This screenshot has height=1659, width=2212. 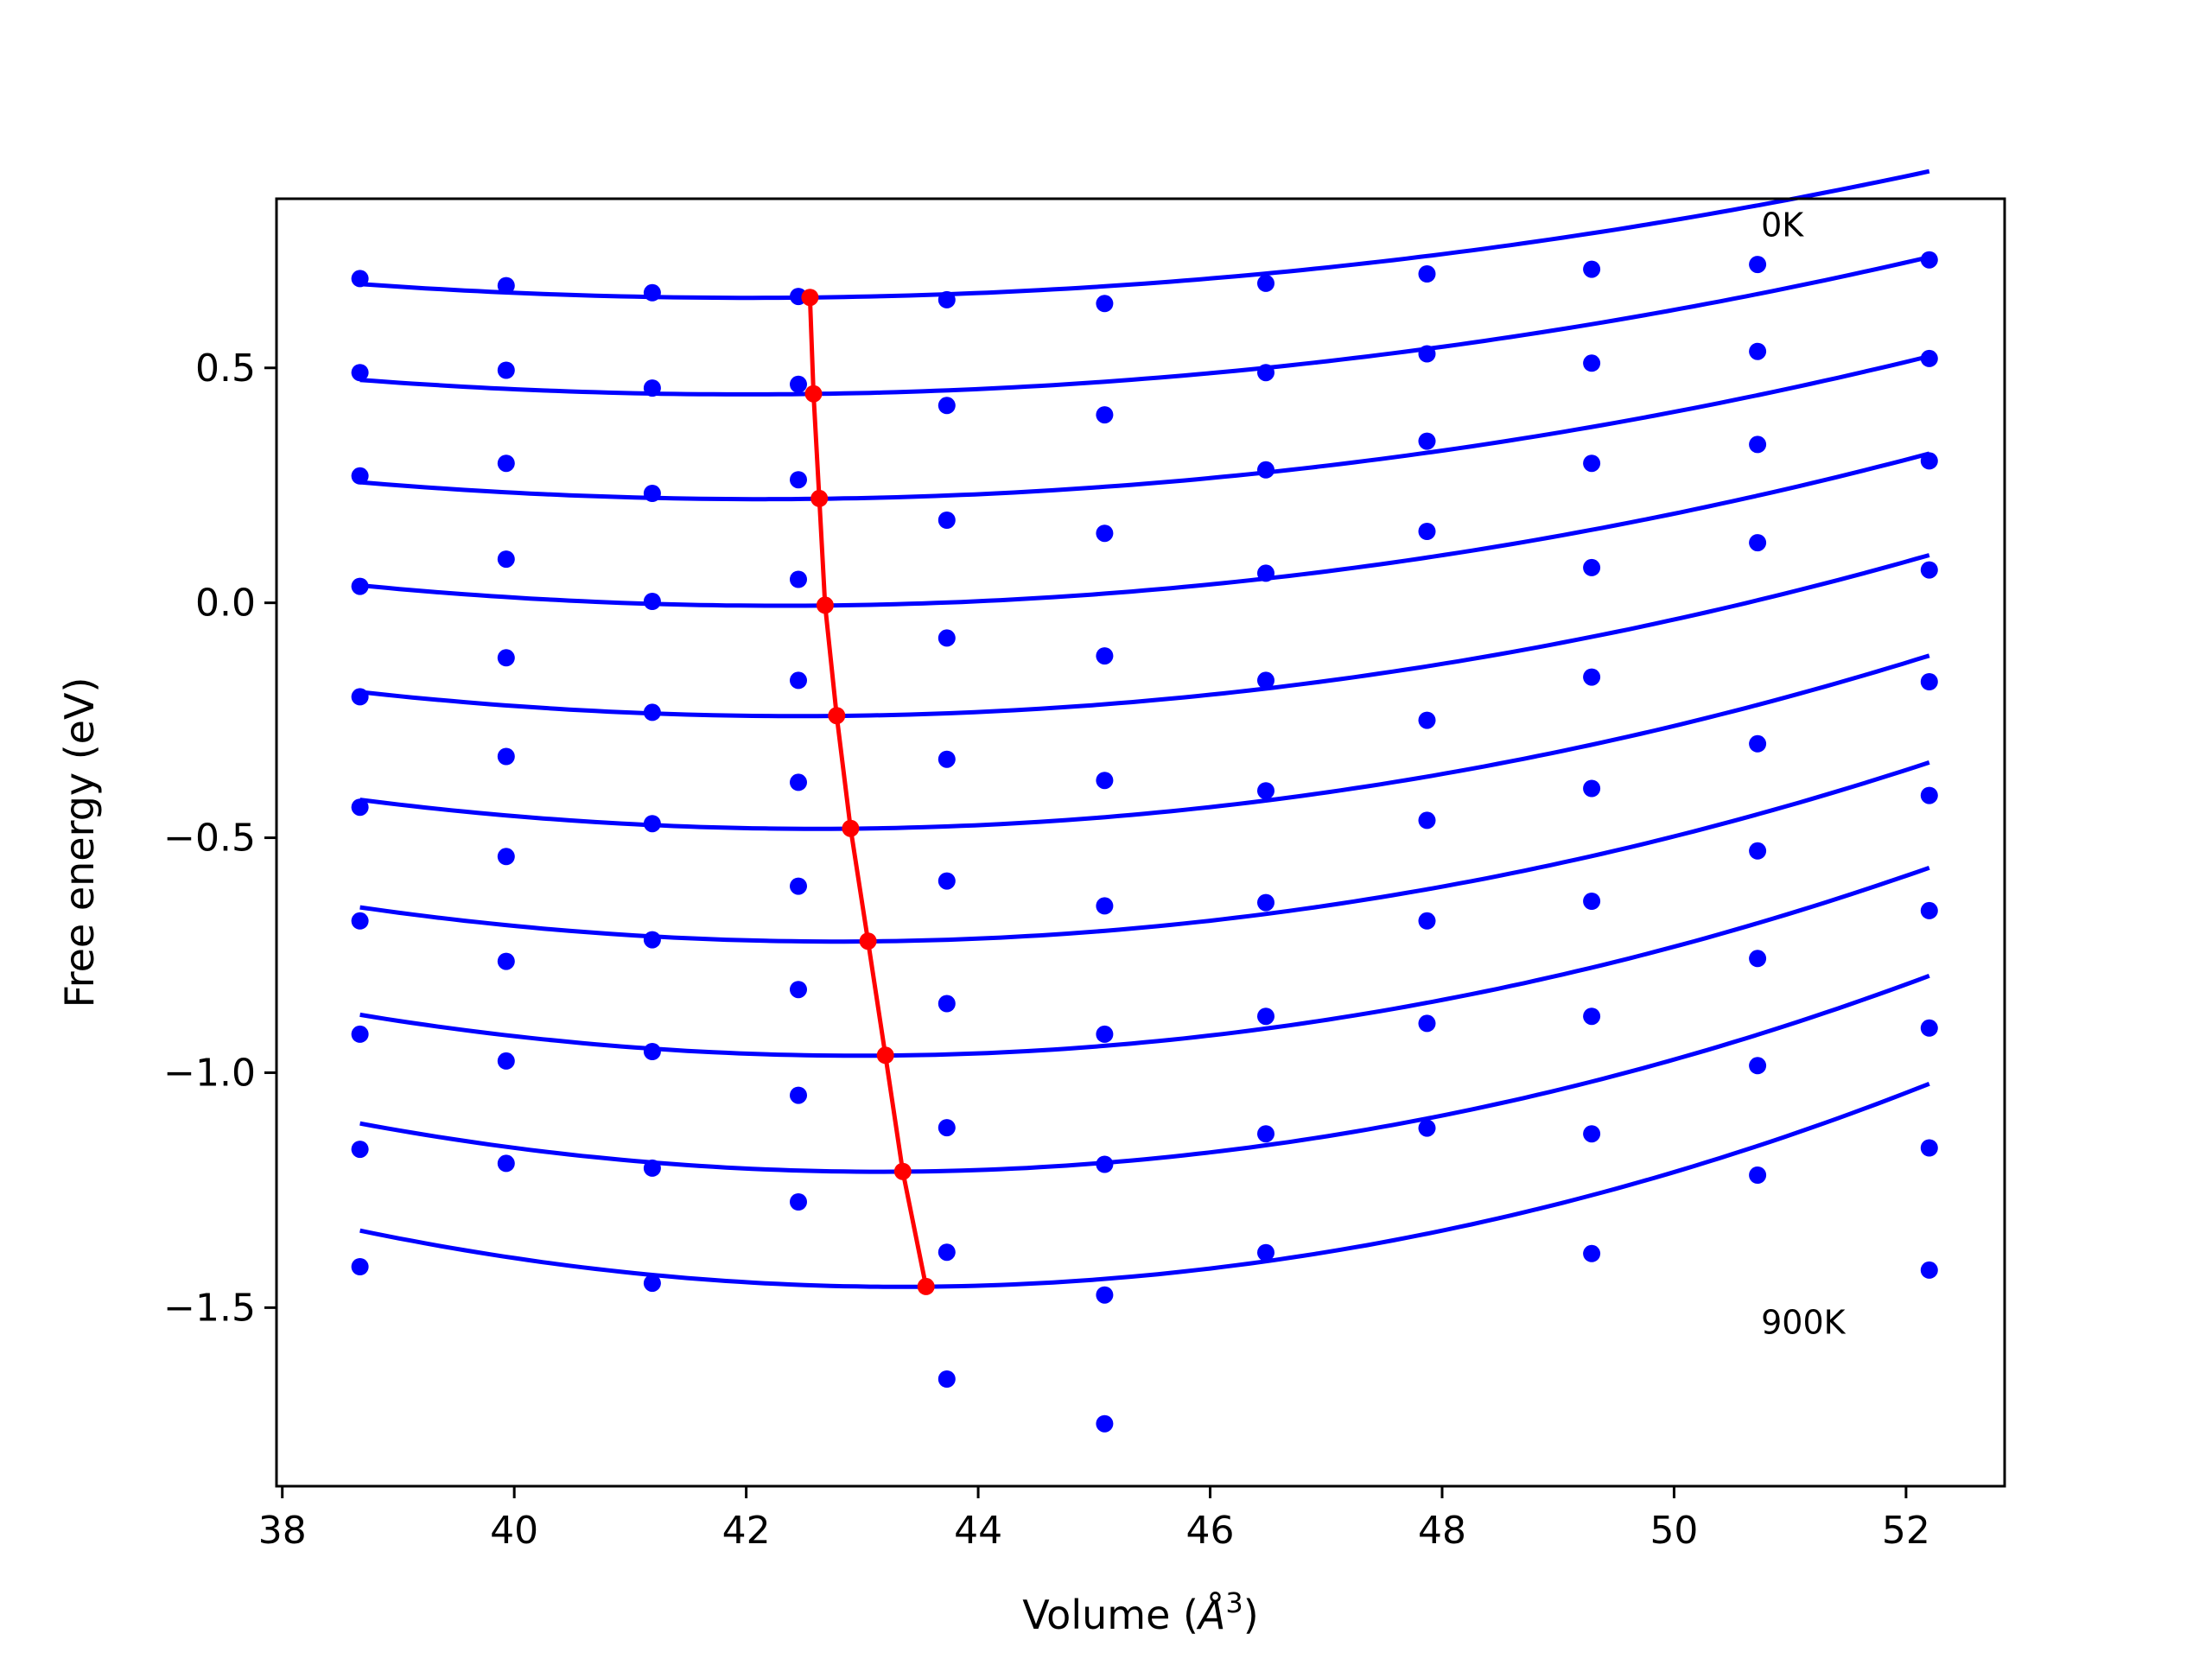 I want to click on series-600K, so click(x=1144, y=901).